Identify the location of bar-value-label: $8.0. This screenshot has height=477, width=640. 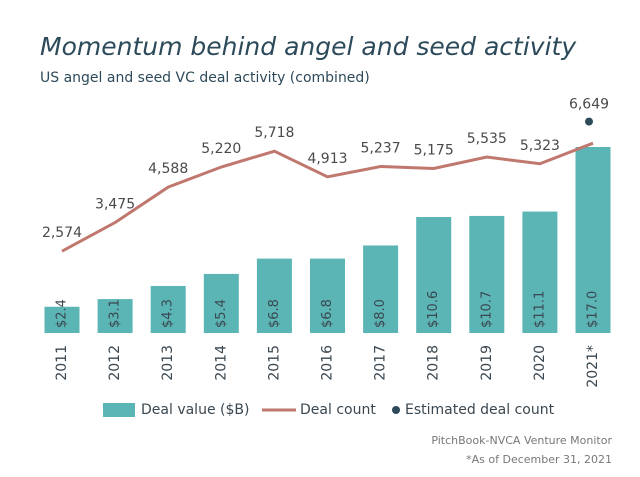
(380, 313).